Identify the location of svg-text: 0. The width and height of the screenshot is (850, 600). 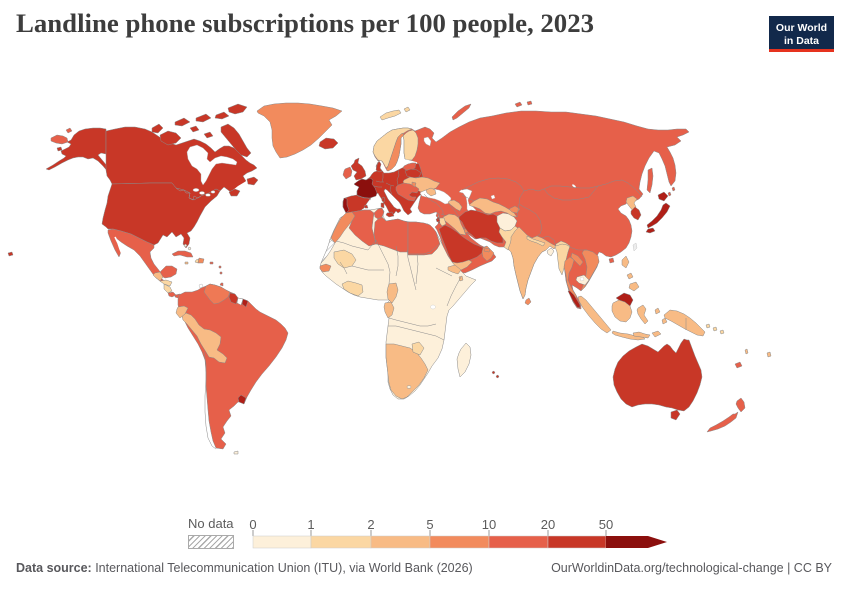
(252, 524).